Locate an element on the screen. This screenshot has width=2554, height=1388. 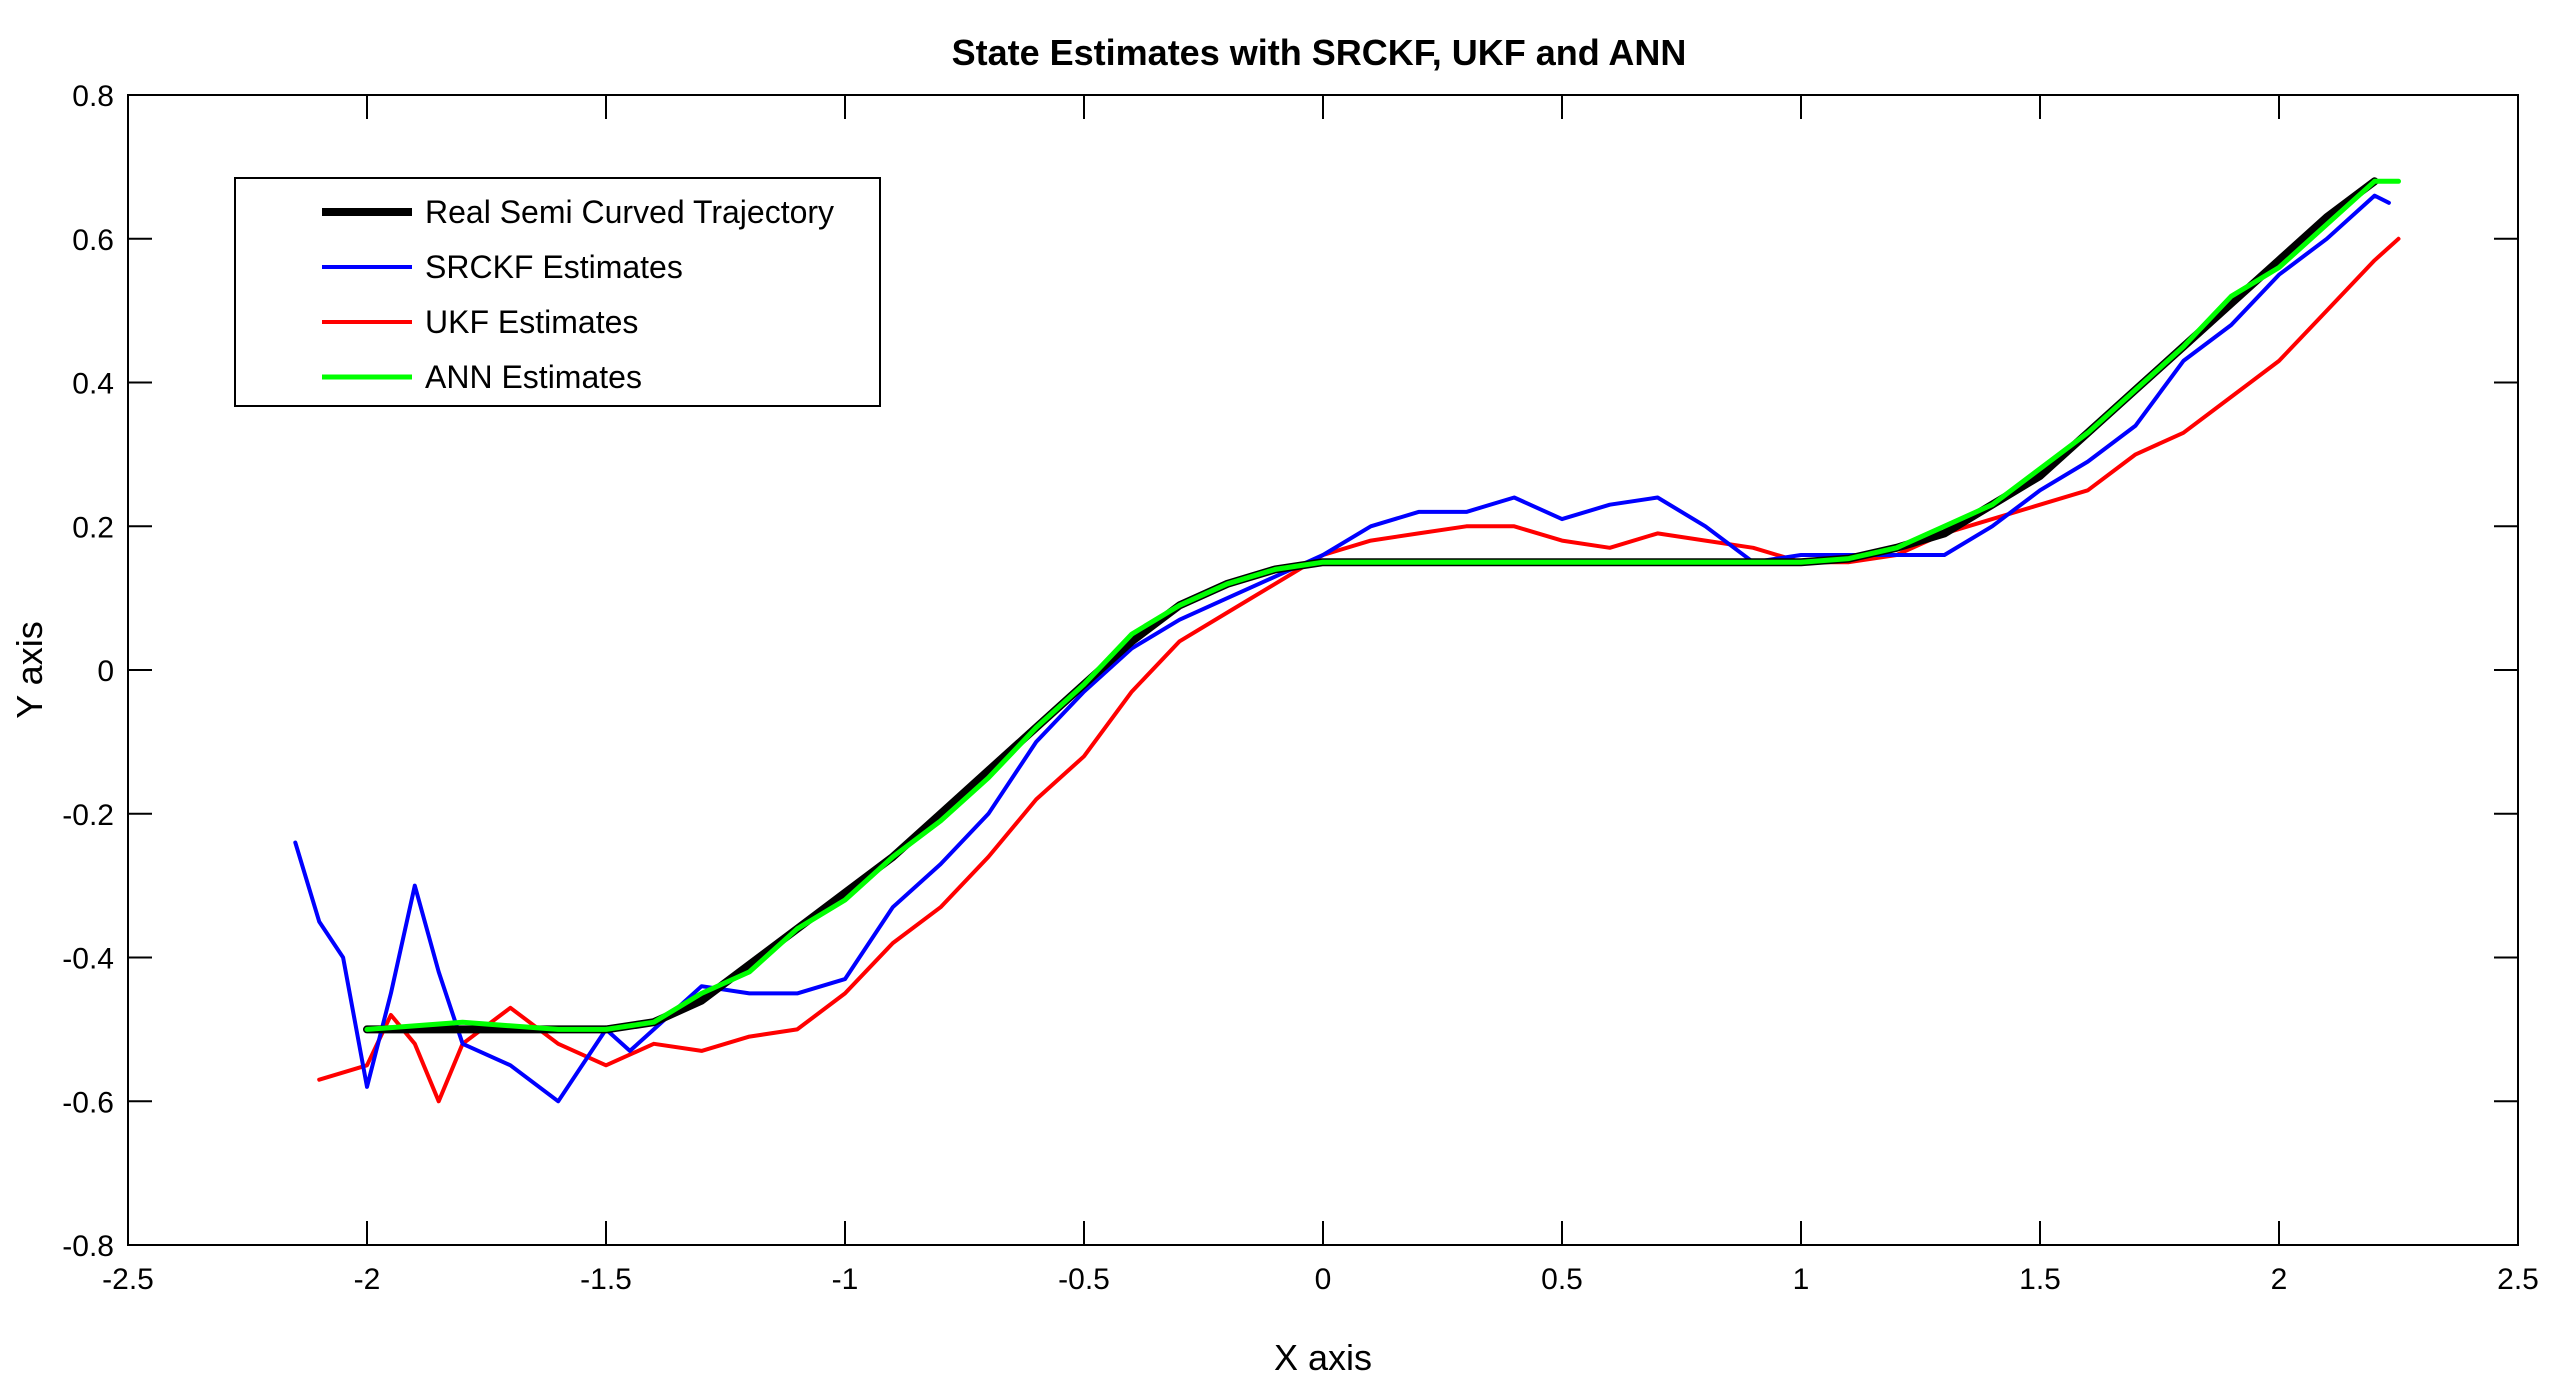
x-tick-label: 1 is located at coordinates (1801, 1279).